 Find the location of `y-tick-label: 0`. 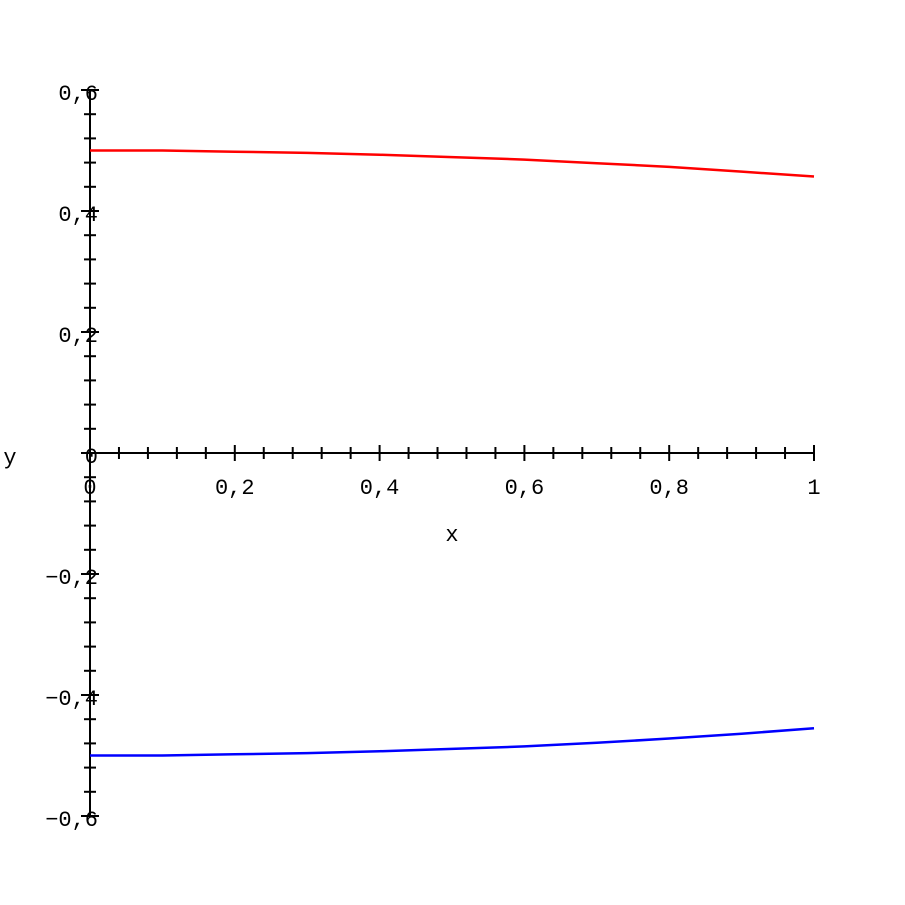

y-tick-label: 0 is located at coordinates (91, 457).